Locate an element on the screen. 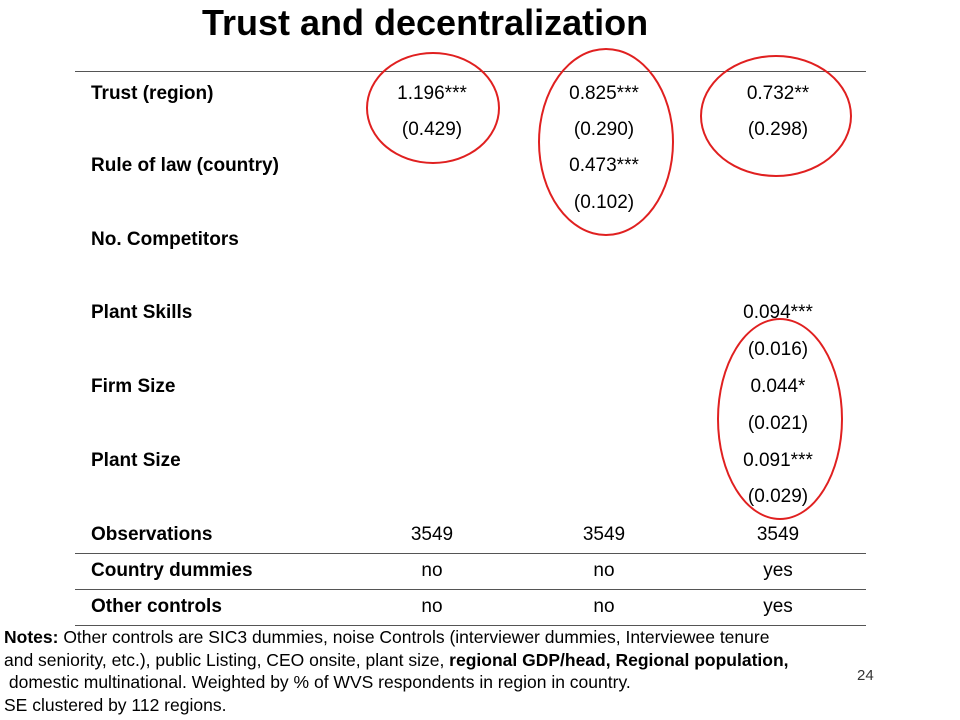  cell-other-controls-col2: no is located at coordinates (604, 606).